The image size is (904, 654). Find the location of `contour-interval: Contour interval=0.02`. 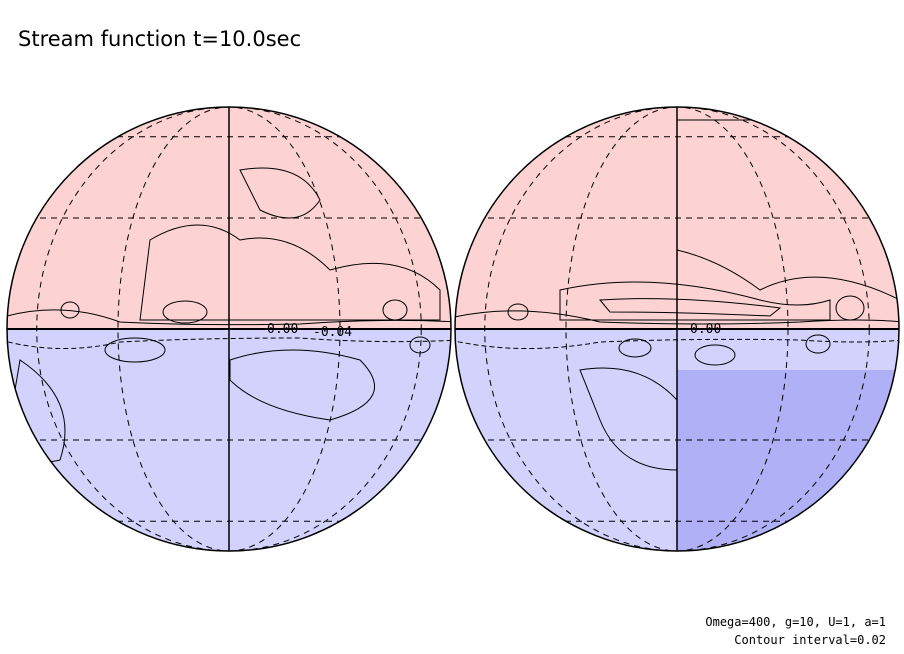

contour-interval: Contour interval=0.02 is located at coordinates (810, 640).